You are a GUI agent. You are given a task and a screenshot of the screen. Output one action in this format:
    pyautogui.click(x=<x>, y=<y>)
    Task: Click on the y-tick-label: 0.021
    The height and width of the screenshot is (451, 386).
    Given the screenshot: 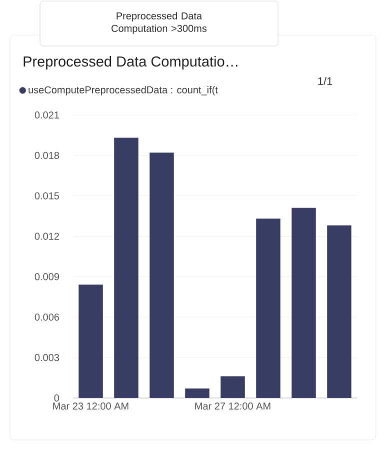 What is the action you would take?
    pyautogui.click(x=46, y=115)
    